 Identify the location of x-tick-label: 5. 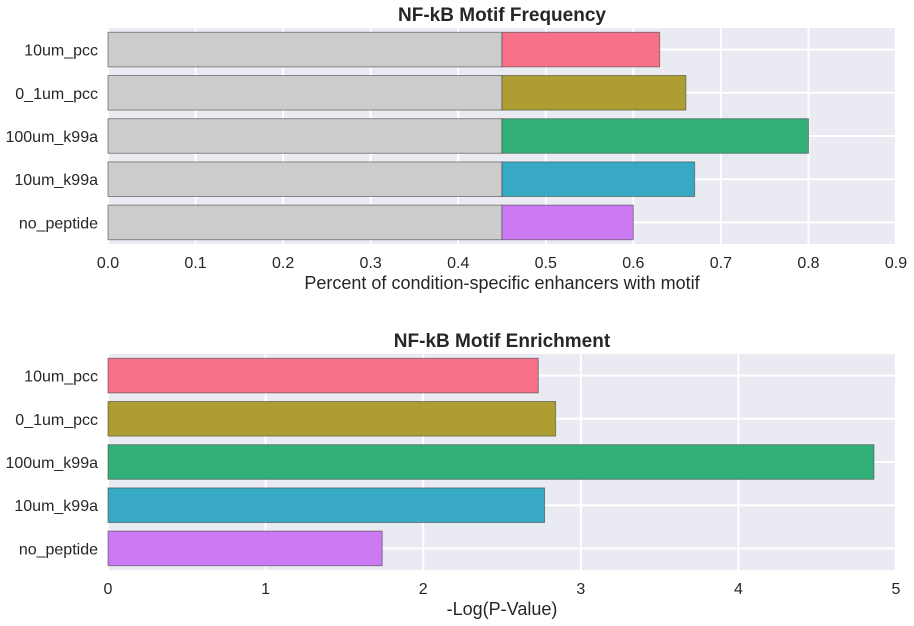
(896, 589).